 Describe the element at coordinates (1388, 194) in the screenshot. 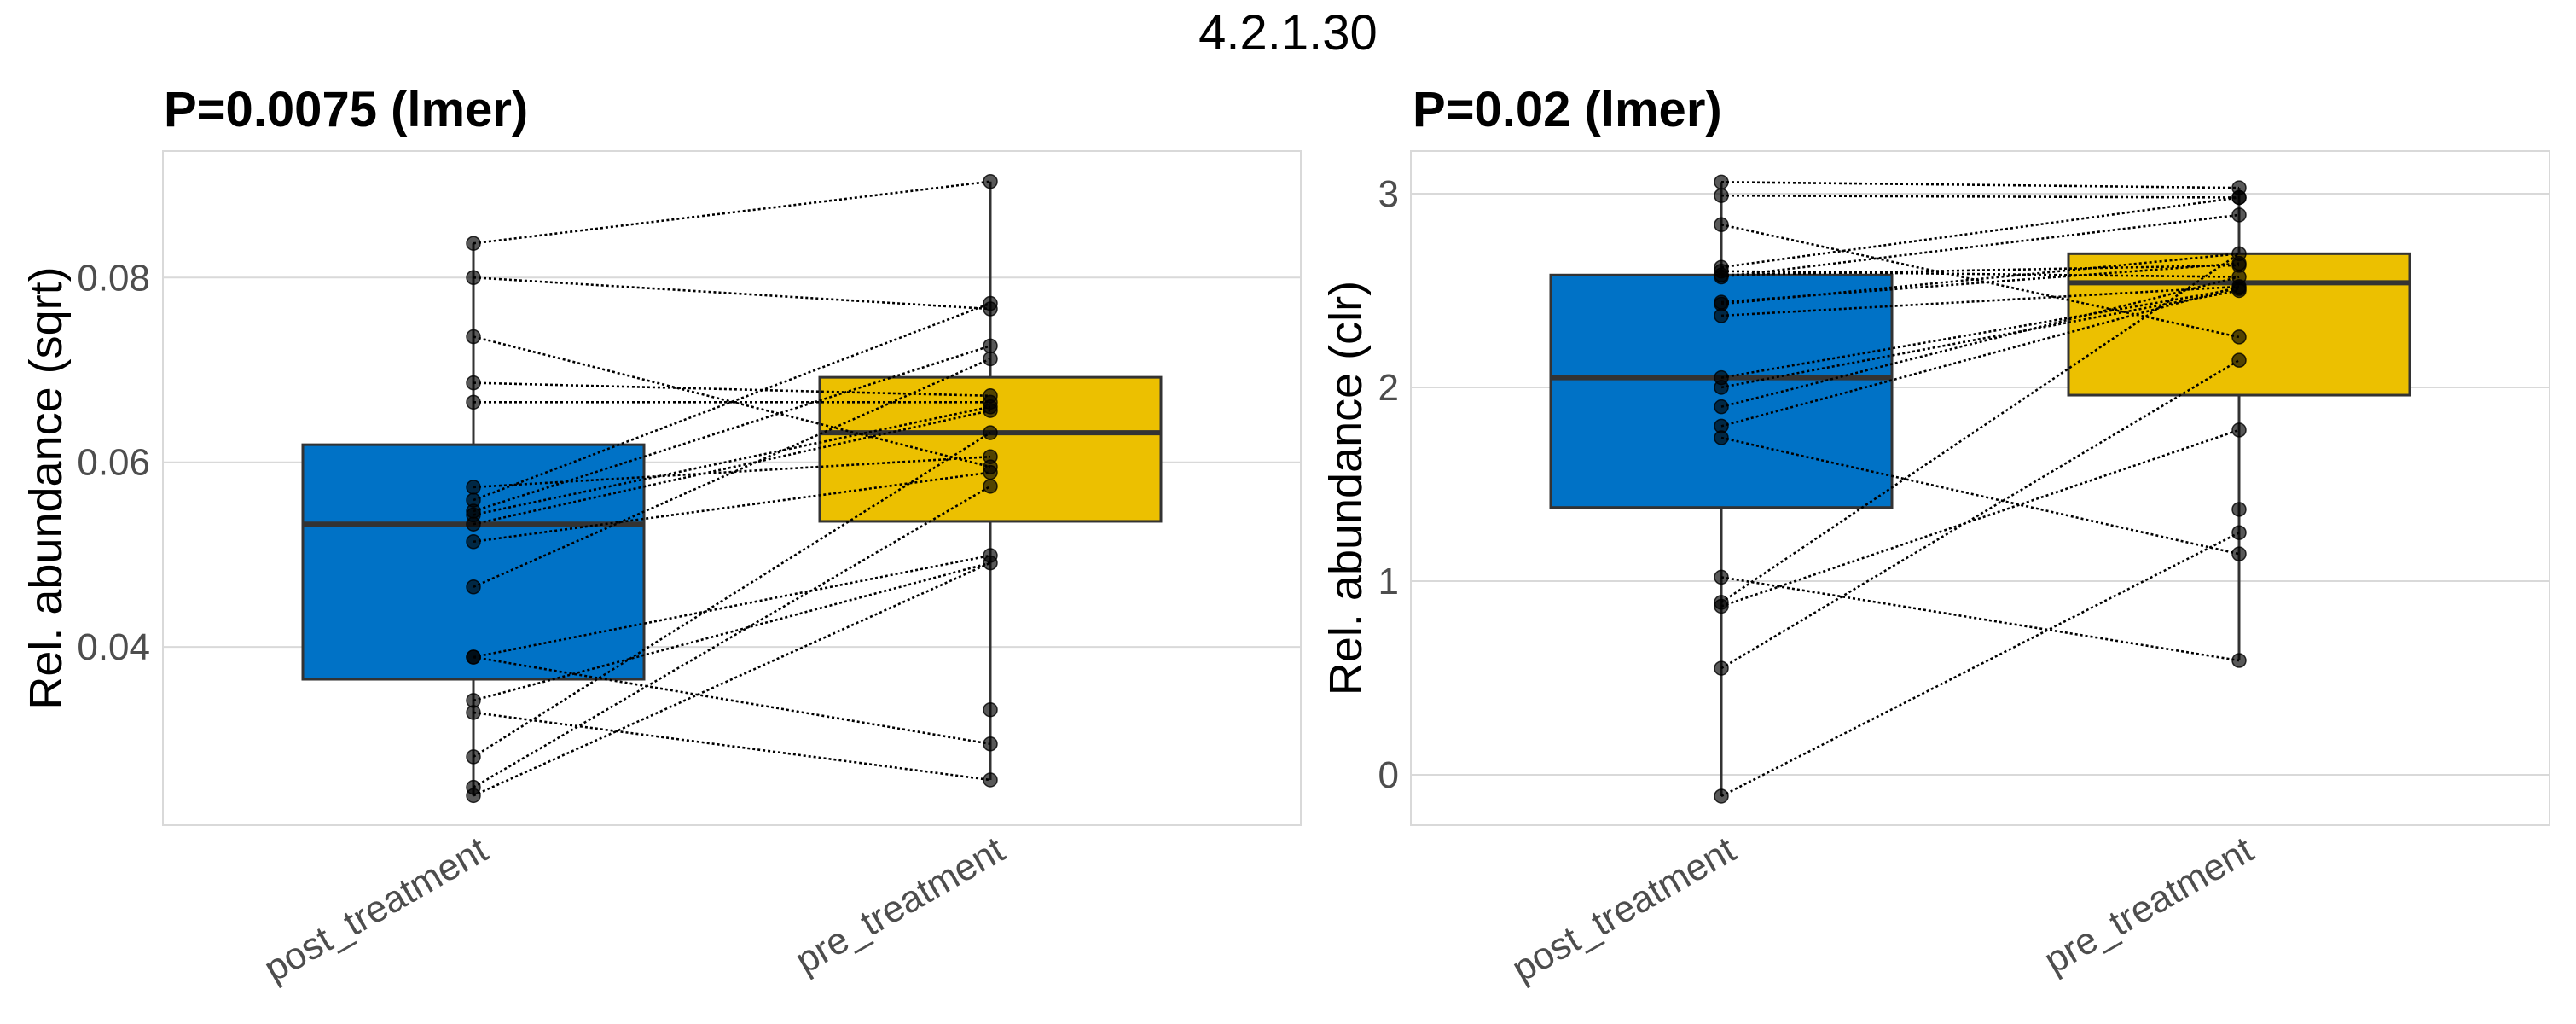

I see `y-tick-label: 3` at that location.